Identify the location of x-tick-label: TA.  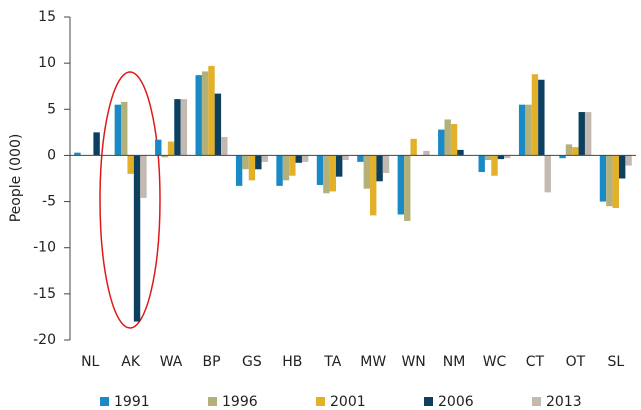
(332, 362).